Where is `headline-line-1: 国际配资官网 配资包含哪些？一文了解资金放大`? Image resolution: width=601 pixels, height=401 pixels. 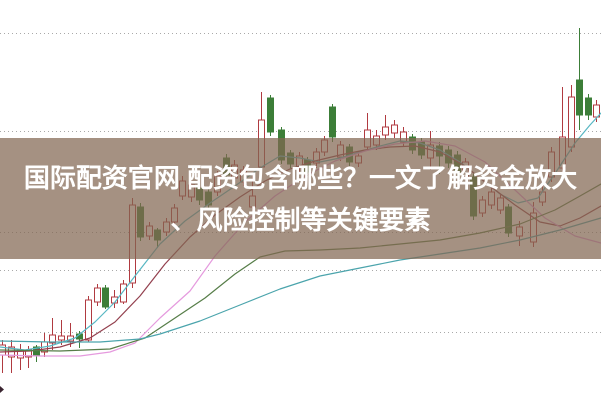
headline-line-1: 国际配资官网 配资包含哪些？一文了解资金放大 is located at coordinates (300, 177).